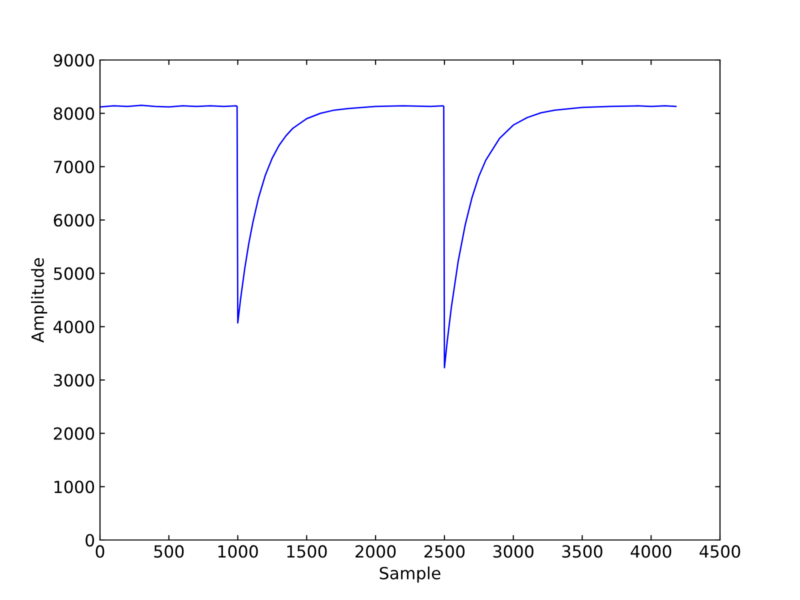 This screenshot has width=800, height=600. What do you see at coordinates (74, 113) in the screenshot?
I see `y-tick-label: 8000` at bounding box center [74, 113].